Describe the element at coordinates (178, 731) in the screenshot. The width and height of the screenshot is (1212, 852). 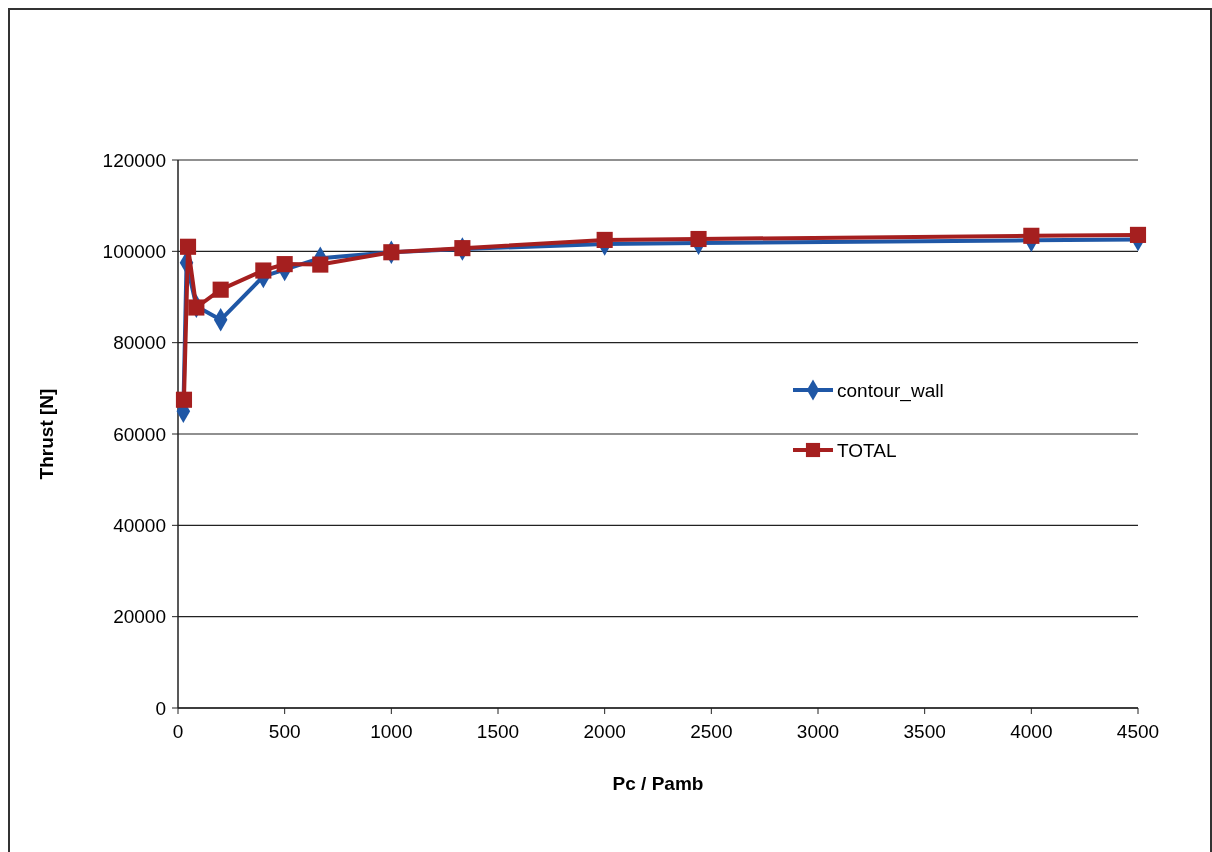
I see `x-tick-label: 0` at that location.